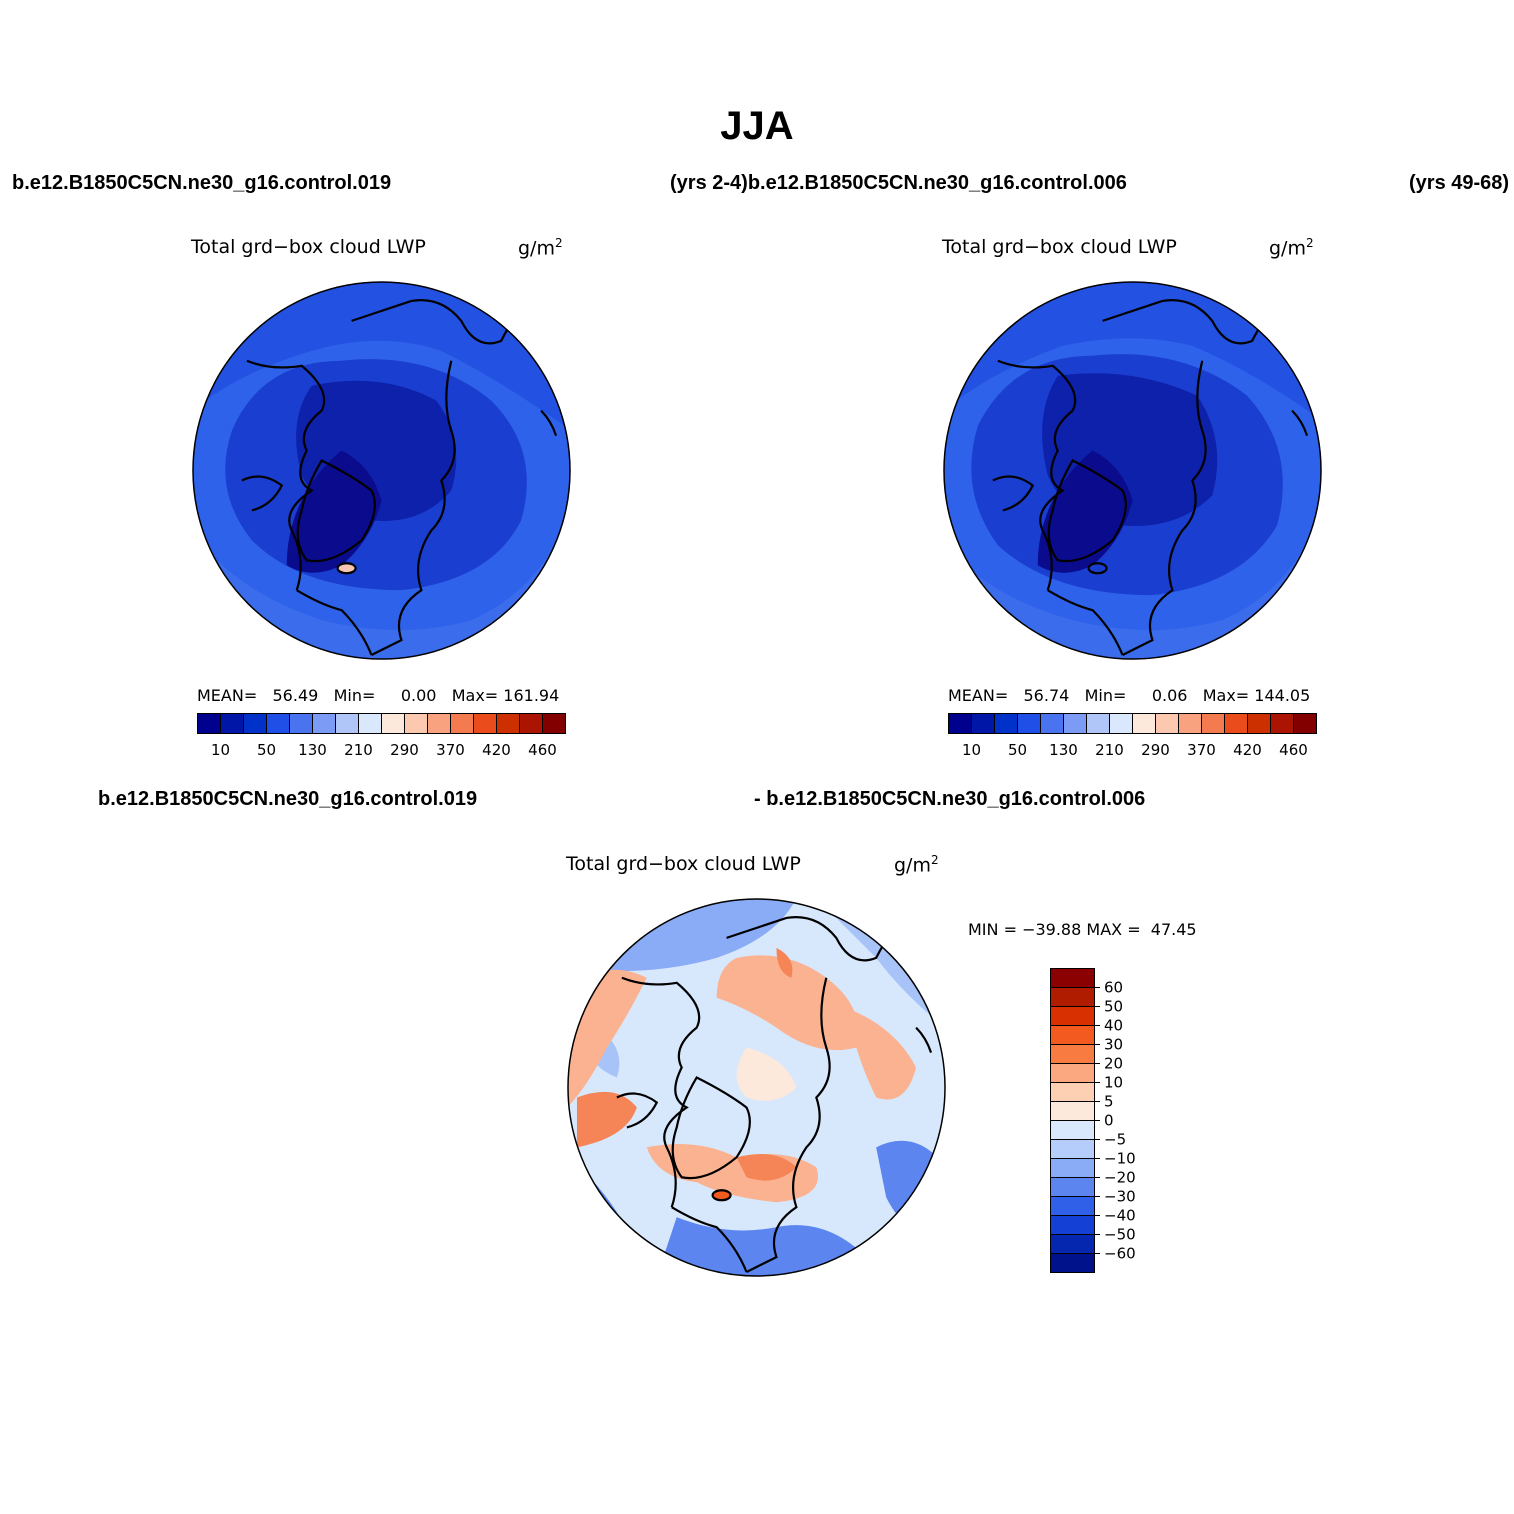 This screenshot has height=1514, width=1514. Describe the element at coordinates (1113, 1083) in the screenshot. I see `panel3-colorbar-label: 10` at that location.